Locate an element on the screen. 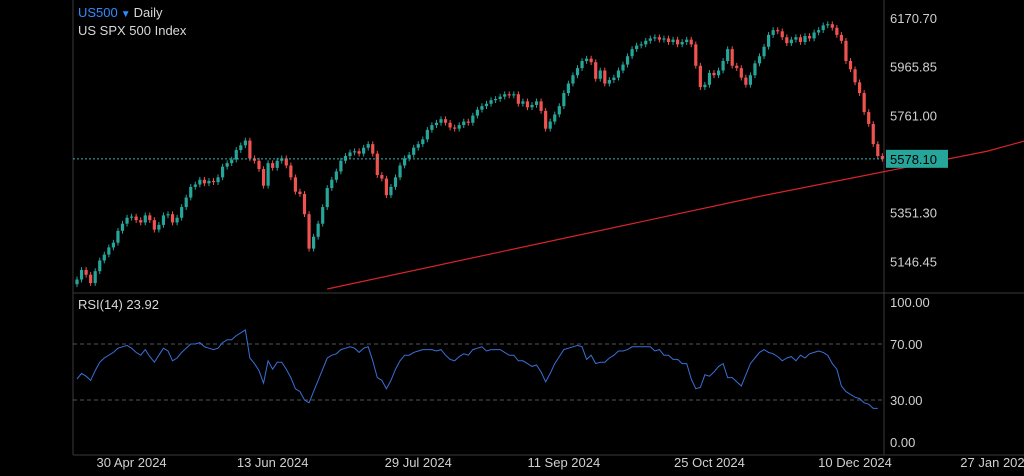 This screenshot has width=1024, height=476. interval-label: Daily is located at coordinates (148, 12).